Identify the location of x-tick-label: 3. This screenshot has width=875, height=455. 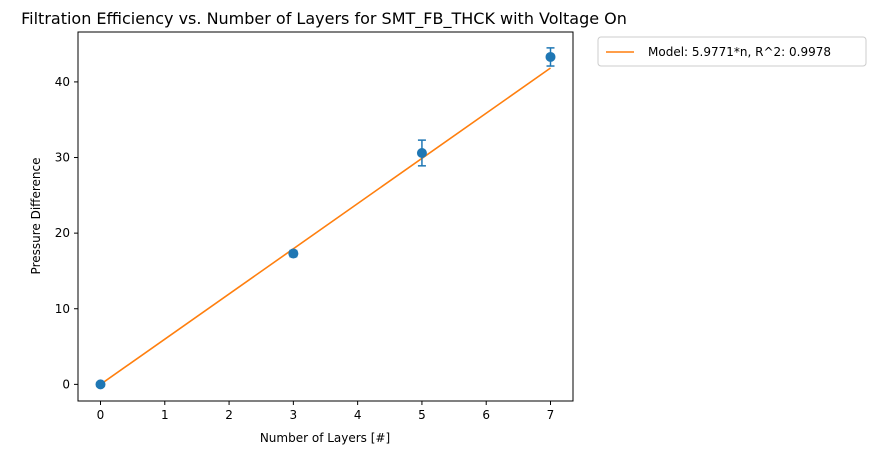
(294, 415).